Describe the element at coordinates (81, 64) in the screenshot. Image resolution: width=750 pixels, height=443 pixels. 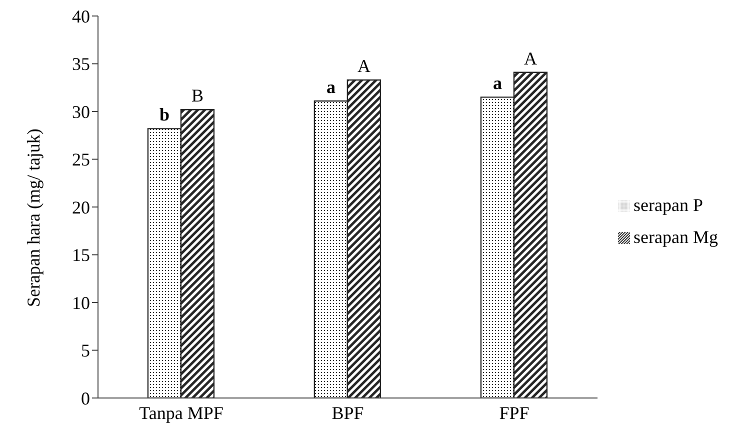
I see `y-tick-label: 35` at that location.